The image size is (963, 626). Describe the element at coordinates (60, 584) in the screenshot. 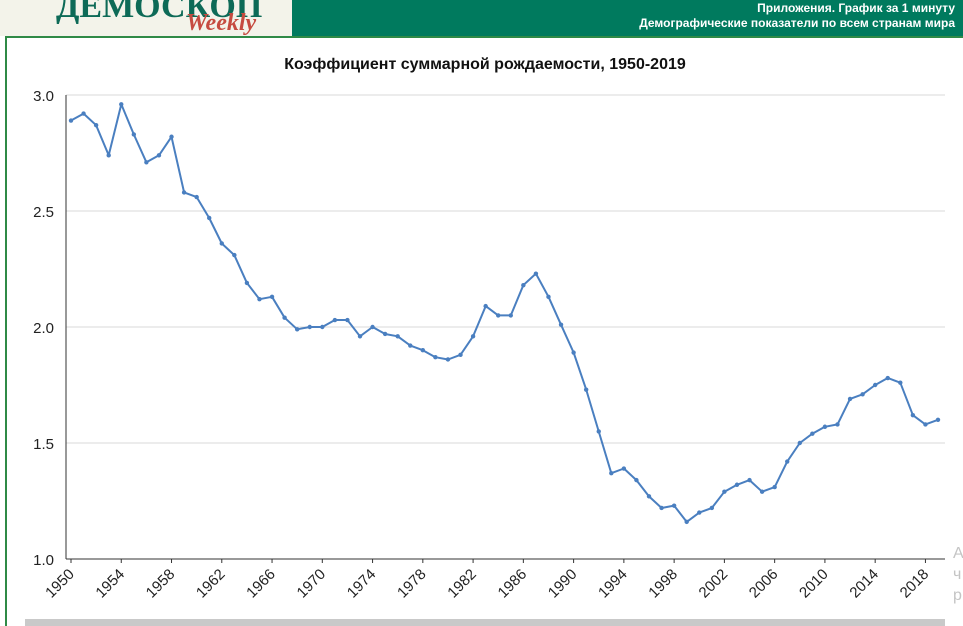

I see `x-tick-label: 1950` at that location.